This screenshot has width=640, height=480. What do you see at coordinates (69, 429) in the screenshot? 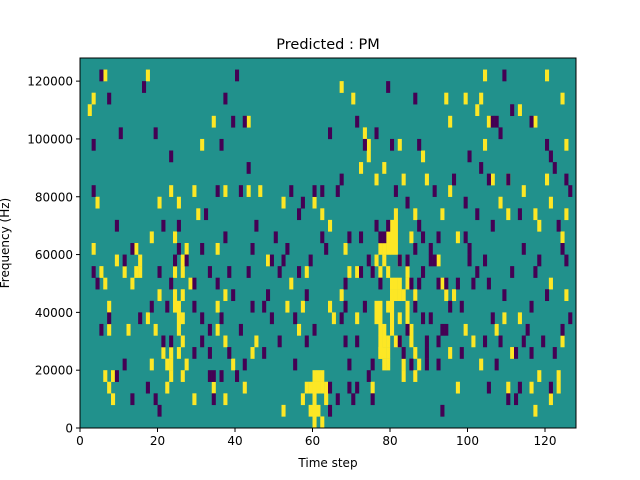
I see `y-tick-label: 0` at bounding box center [69, 429].